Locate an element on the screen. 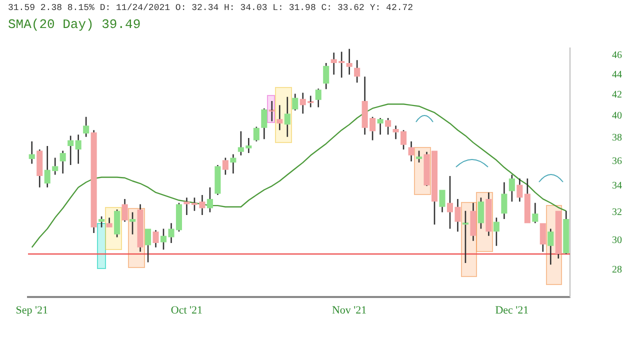 The width and height of the screenshot is (640, 345). chart-subtitle: SMA(20 Day) 39.49 is located at coordinates (74, 24).